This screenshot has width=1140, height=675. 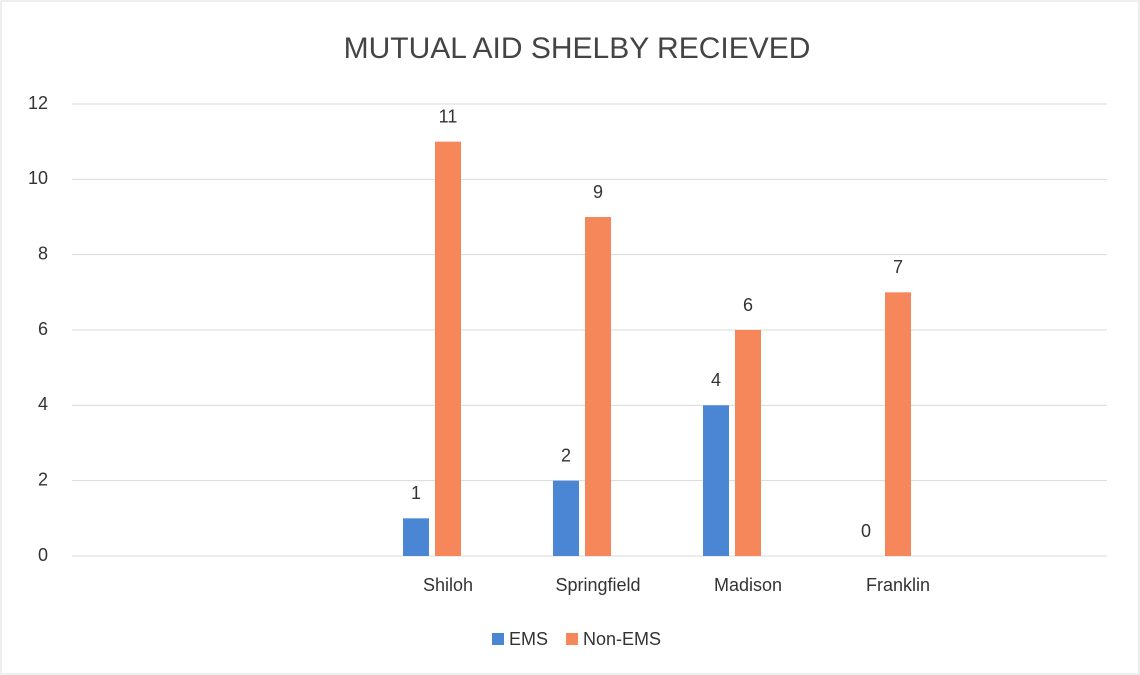 What do you see at coordinates (38, 103) in the screenshot?
I see `y-tick-label: 12` at bounding box center [38, 103].